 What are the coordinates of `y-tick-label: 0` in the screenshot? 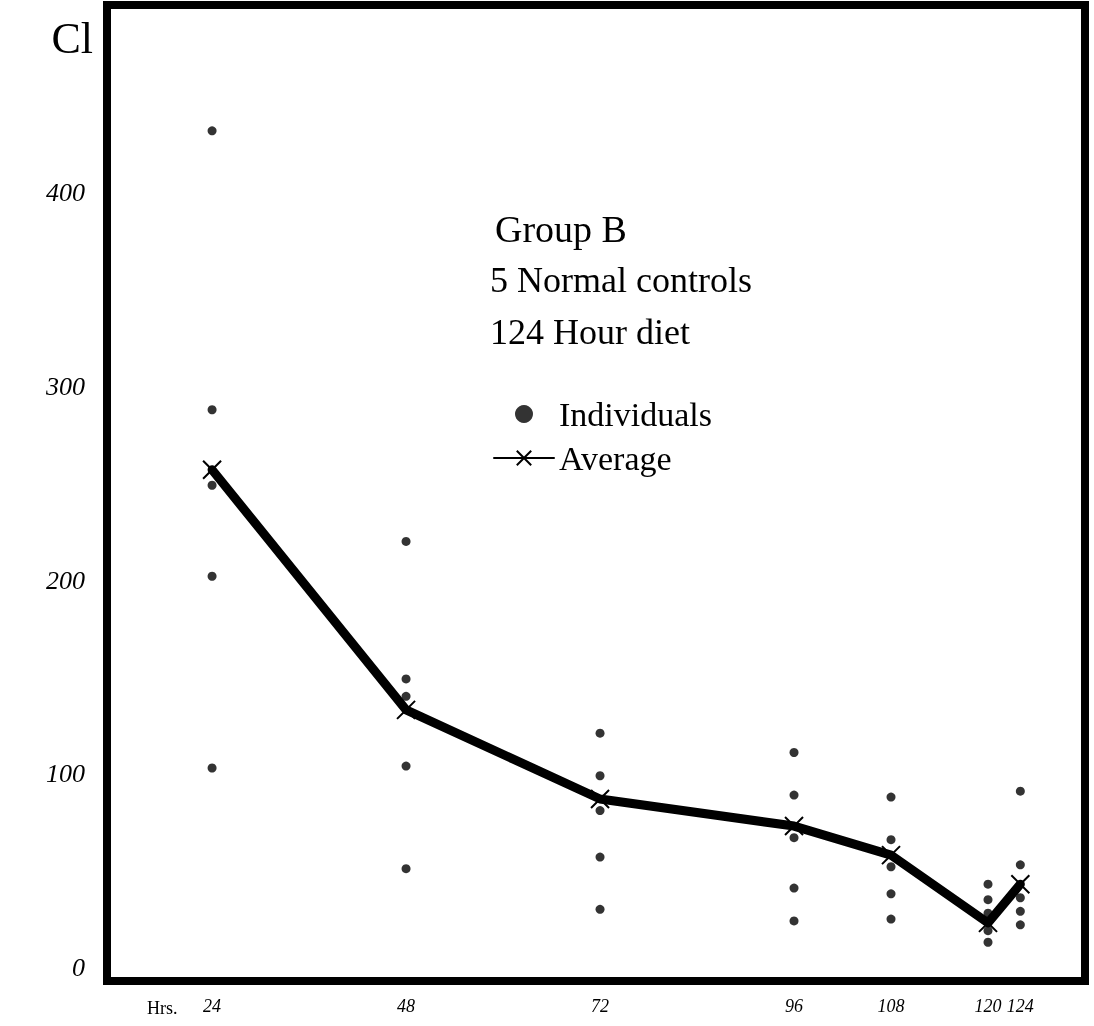 It's located at (78, 967).